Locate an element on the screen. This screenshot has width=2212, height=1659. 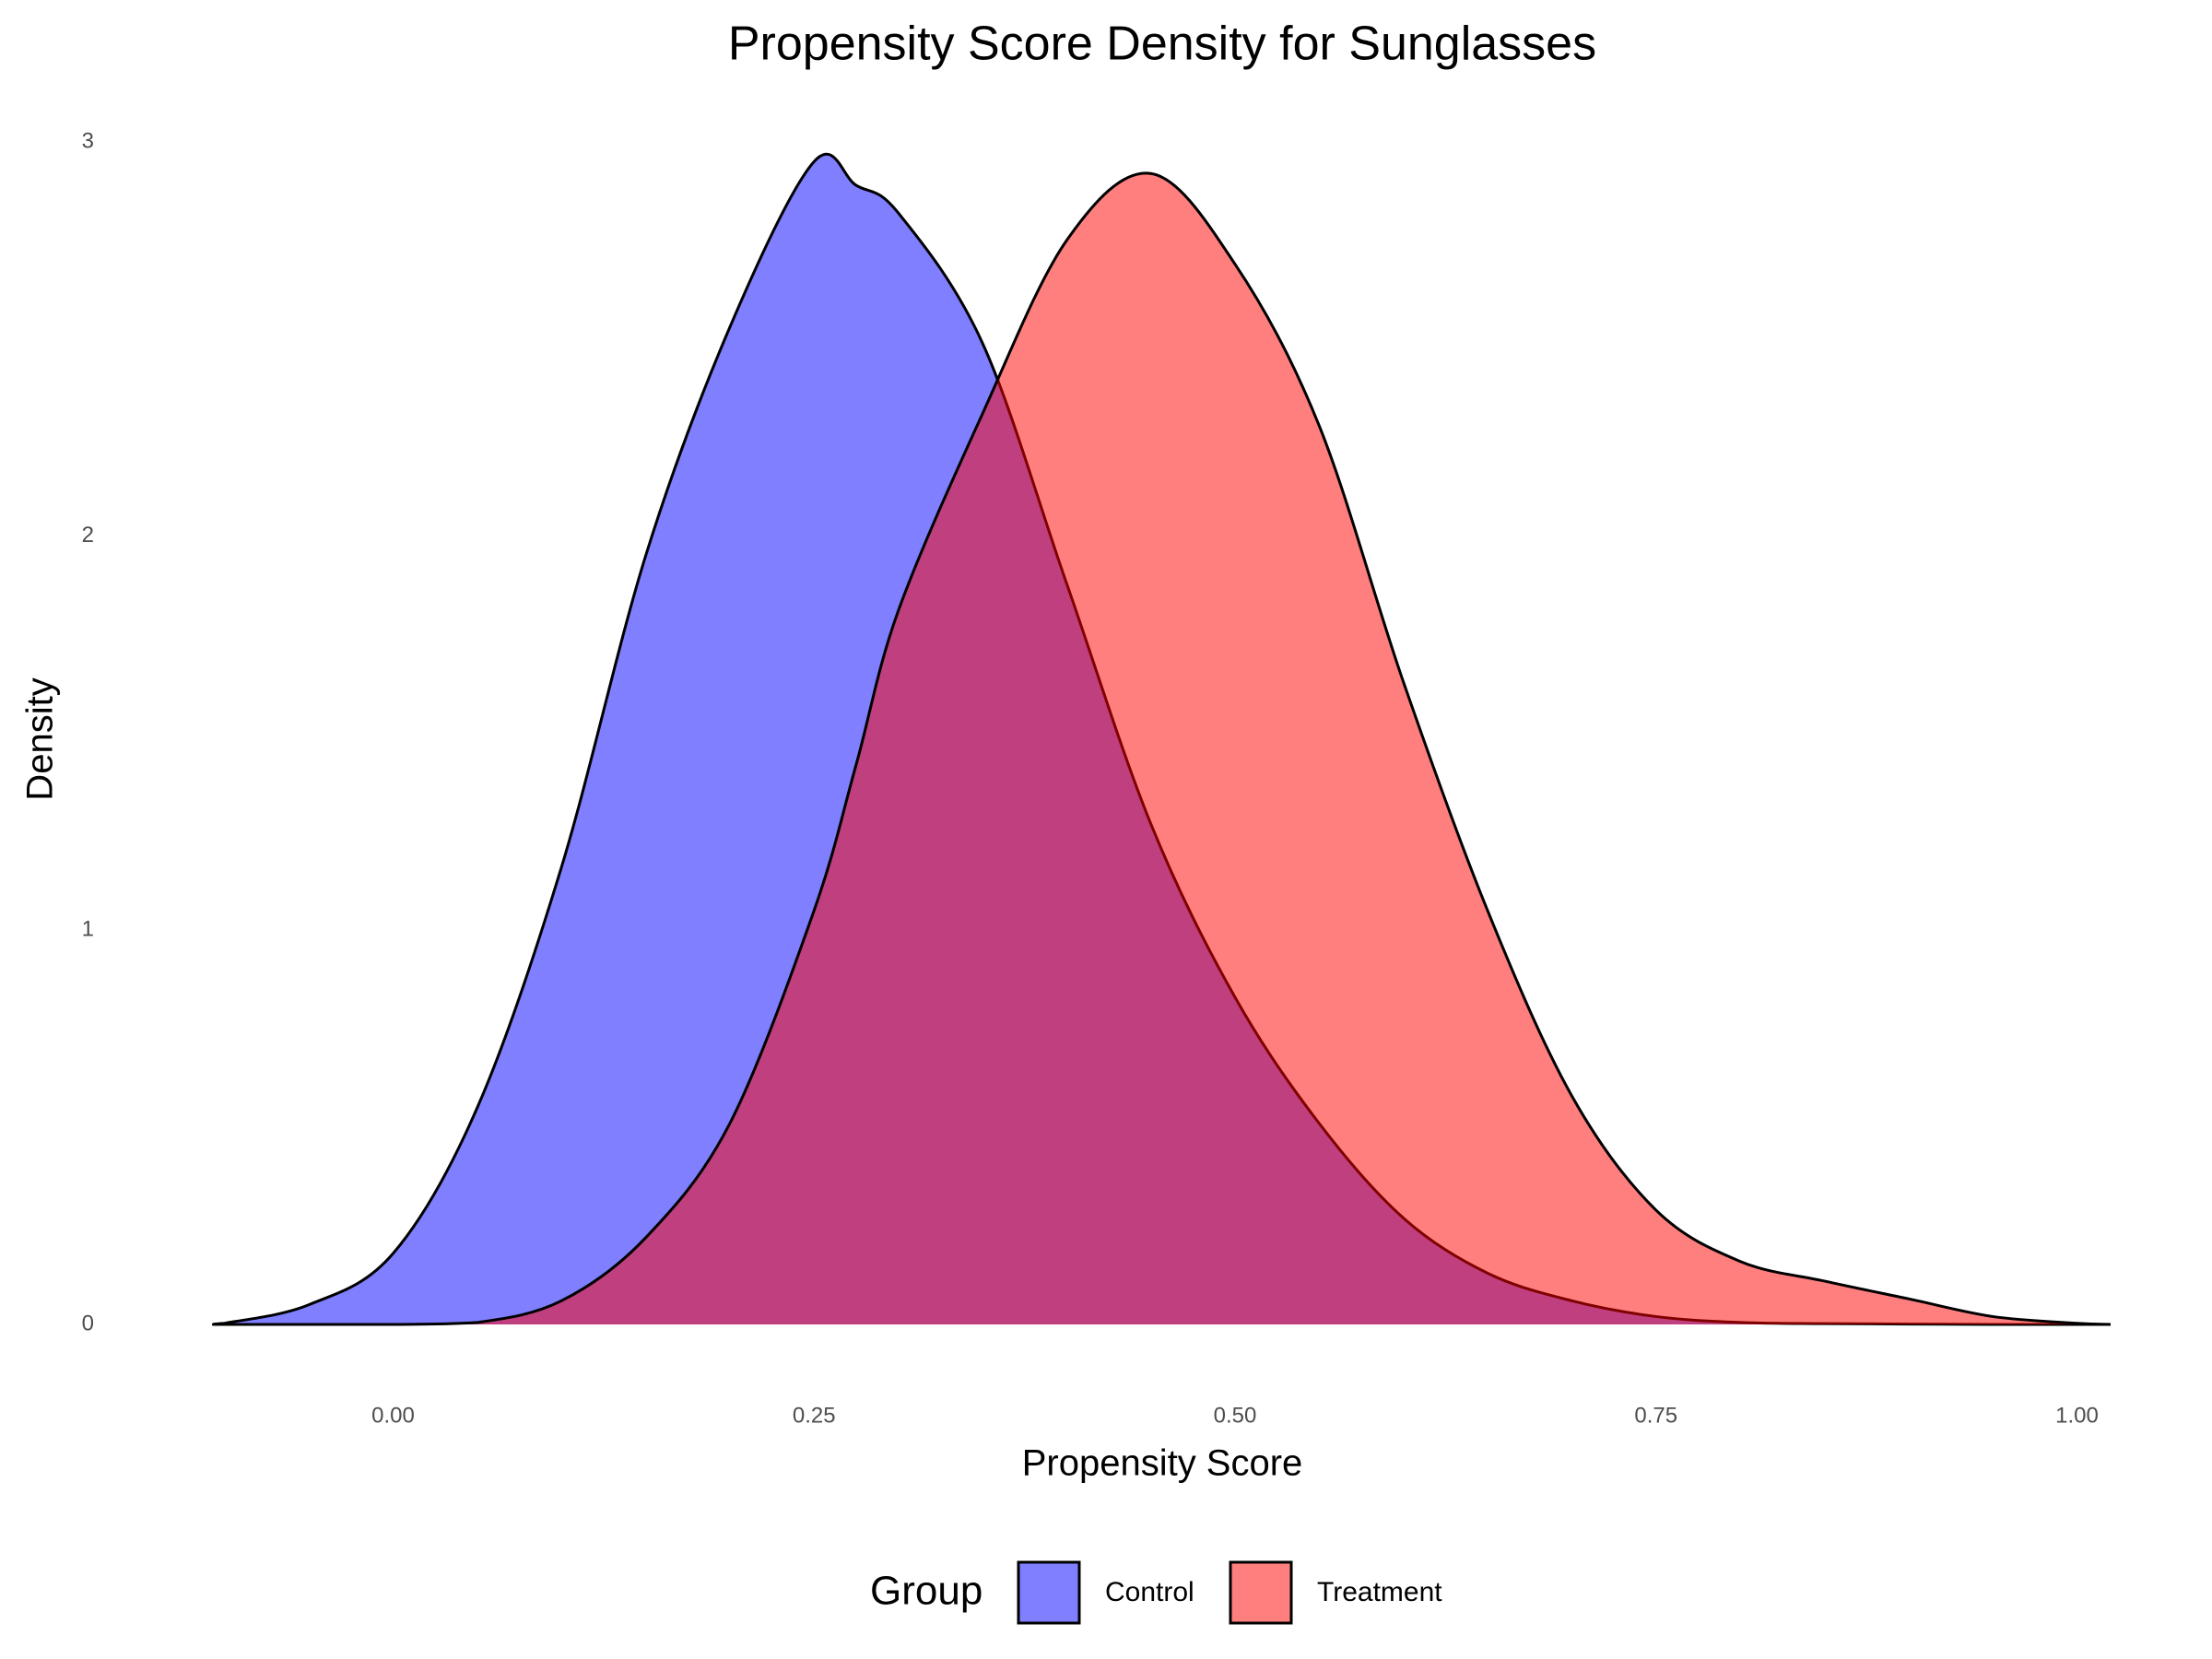
legend-label: Treatment is located at coordinates (1379, 1592).